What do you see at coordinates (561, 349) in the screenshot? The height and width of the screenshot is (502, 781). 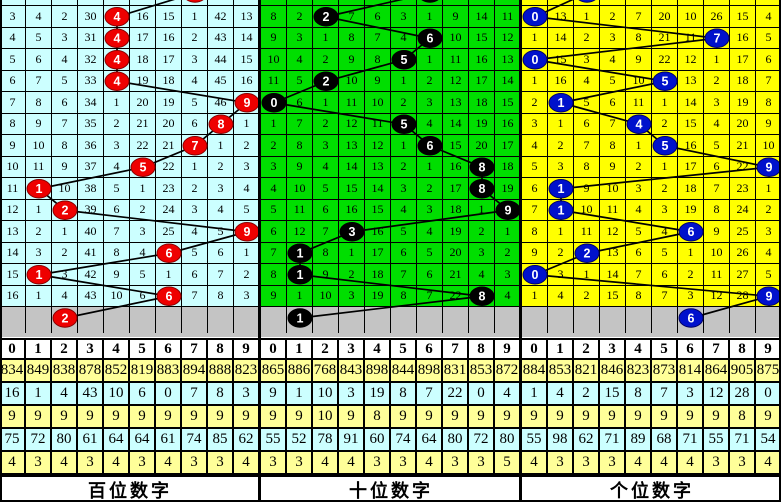 I see `digit-header-cell: 1` at bounding box center [561, 349].